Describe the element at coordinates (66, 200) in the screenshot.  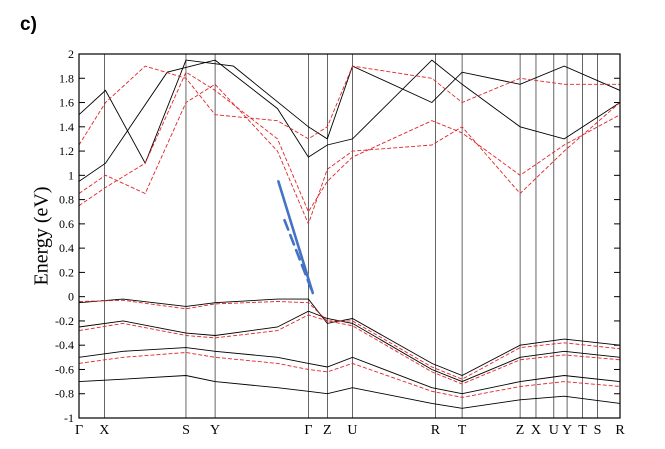
I see `y-tick-label: 0.8` at that location.